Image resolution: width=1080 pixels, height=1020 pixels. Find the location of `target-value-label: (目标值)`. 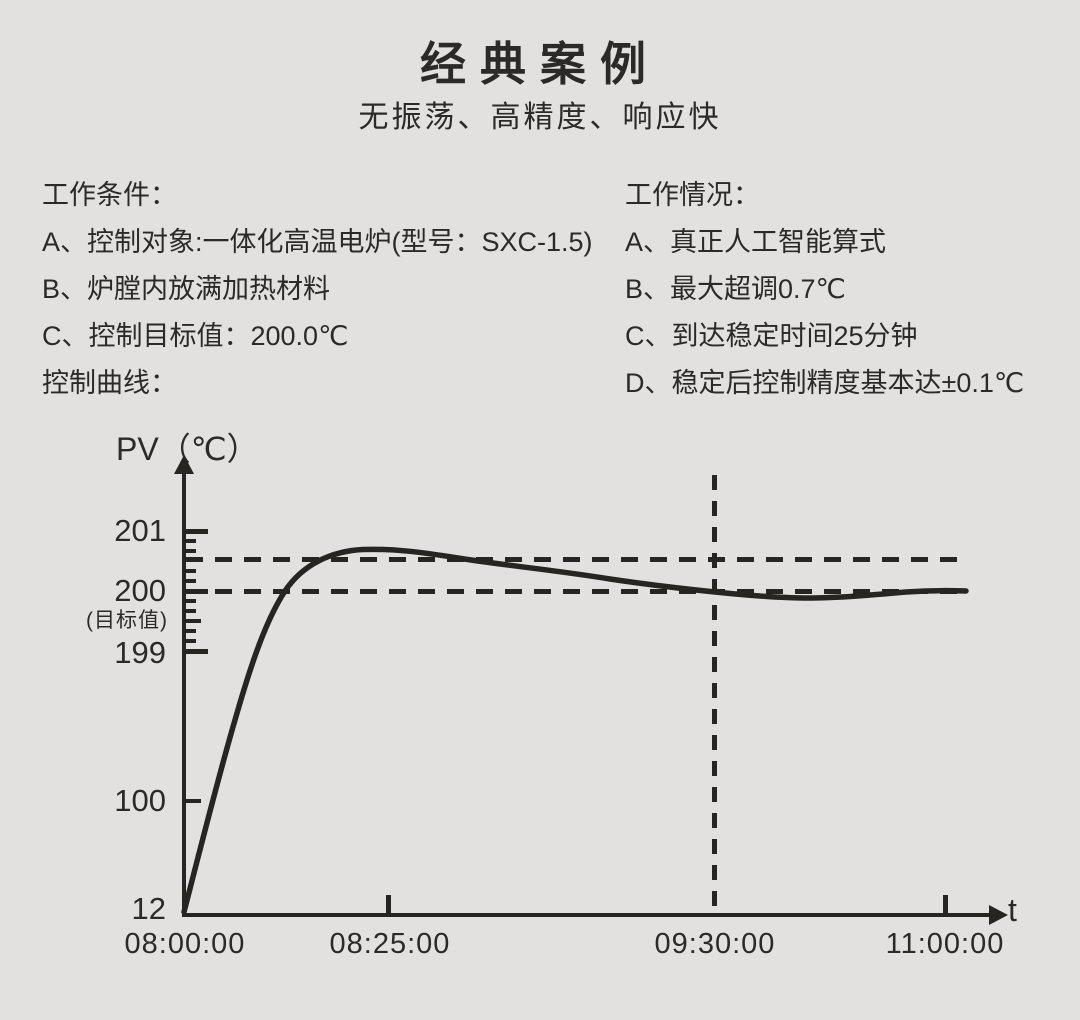

target-value-label: (目标值) is located at coordinates (127, 620).